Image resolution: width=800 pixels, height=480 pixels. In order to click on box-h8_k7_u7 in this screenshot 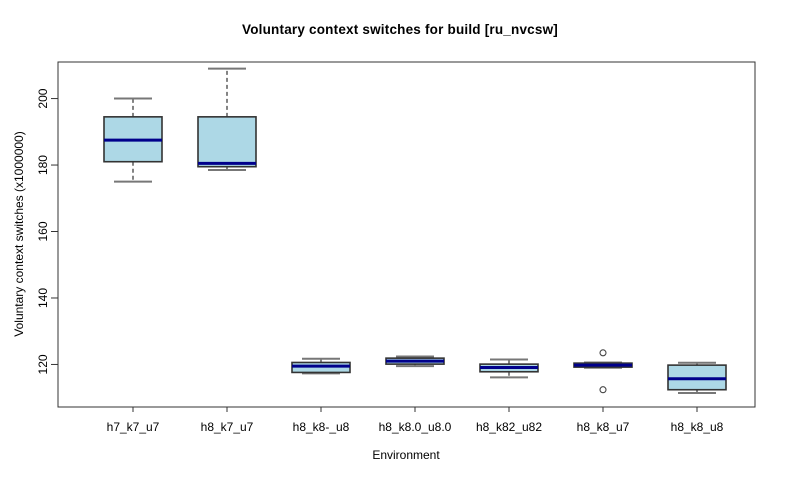, I will do `click(227, 142)`.